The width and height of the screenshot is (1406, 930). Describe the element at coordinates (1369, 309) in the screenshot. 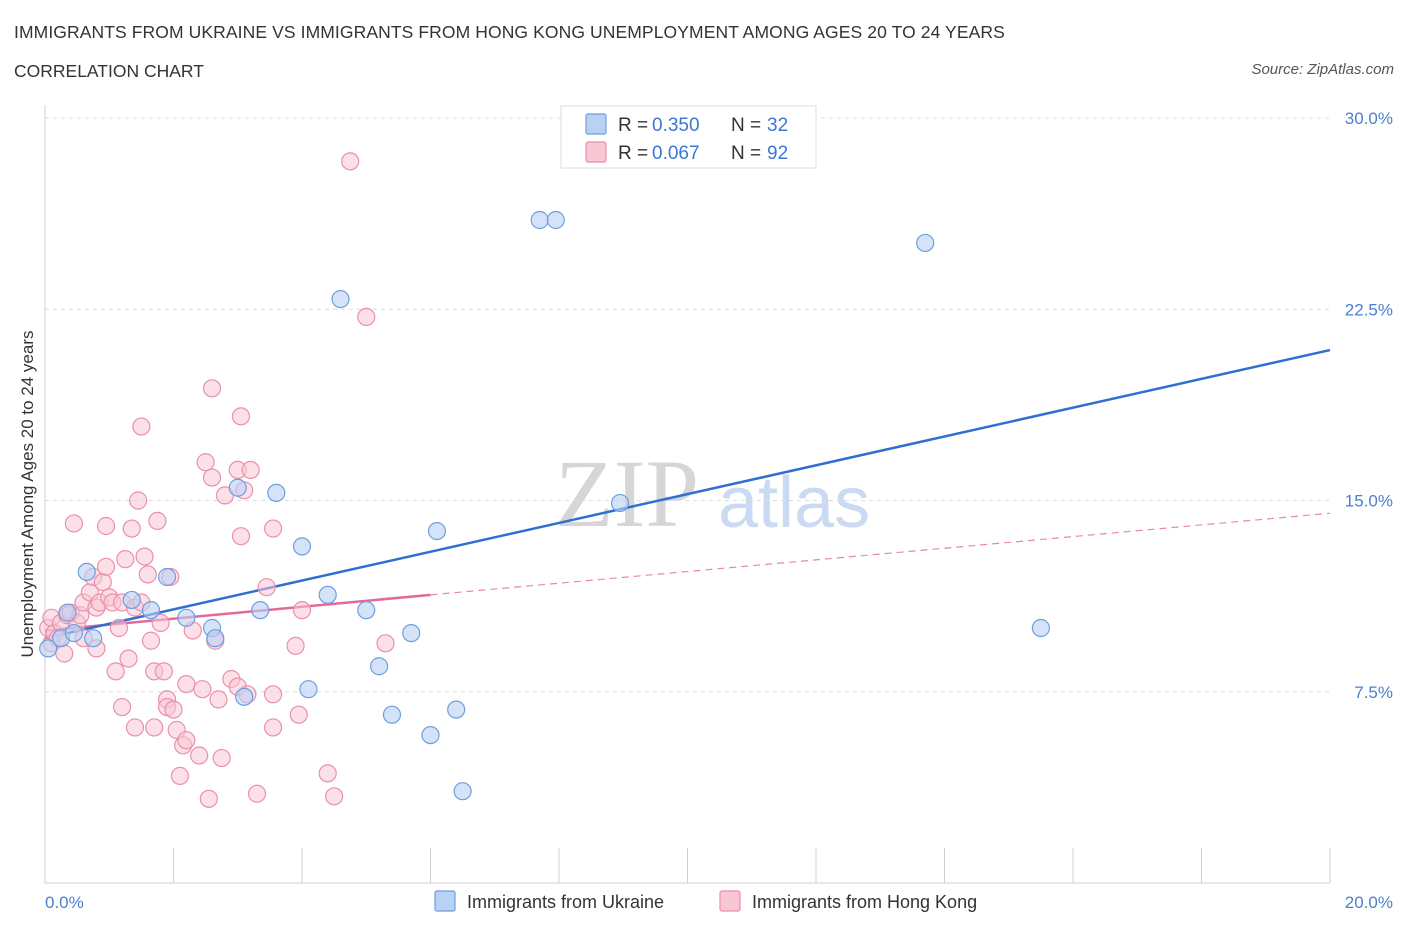

I see `y-tick-label: 22.5%` at that location.